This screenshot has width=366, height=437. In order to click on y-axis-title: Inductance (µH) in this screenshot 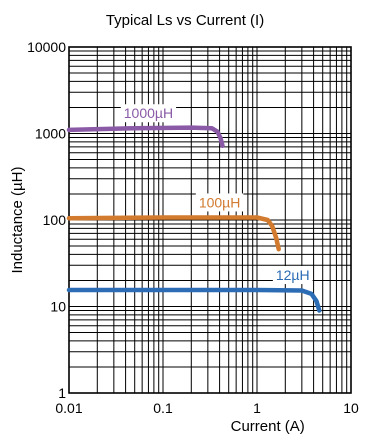, I will do `click(17, 219)`.